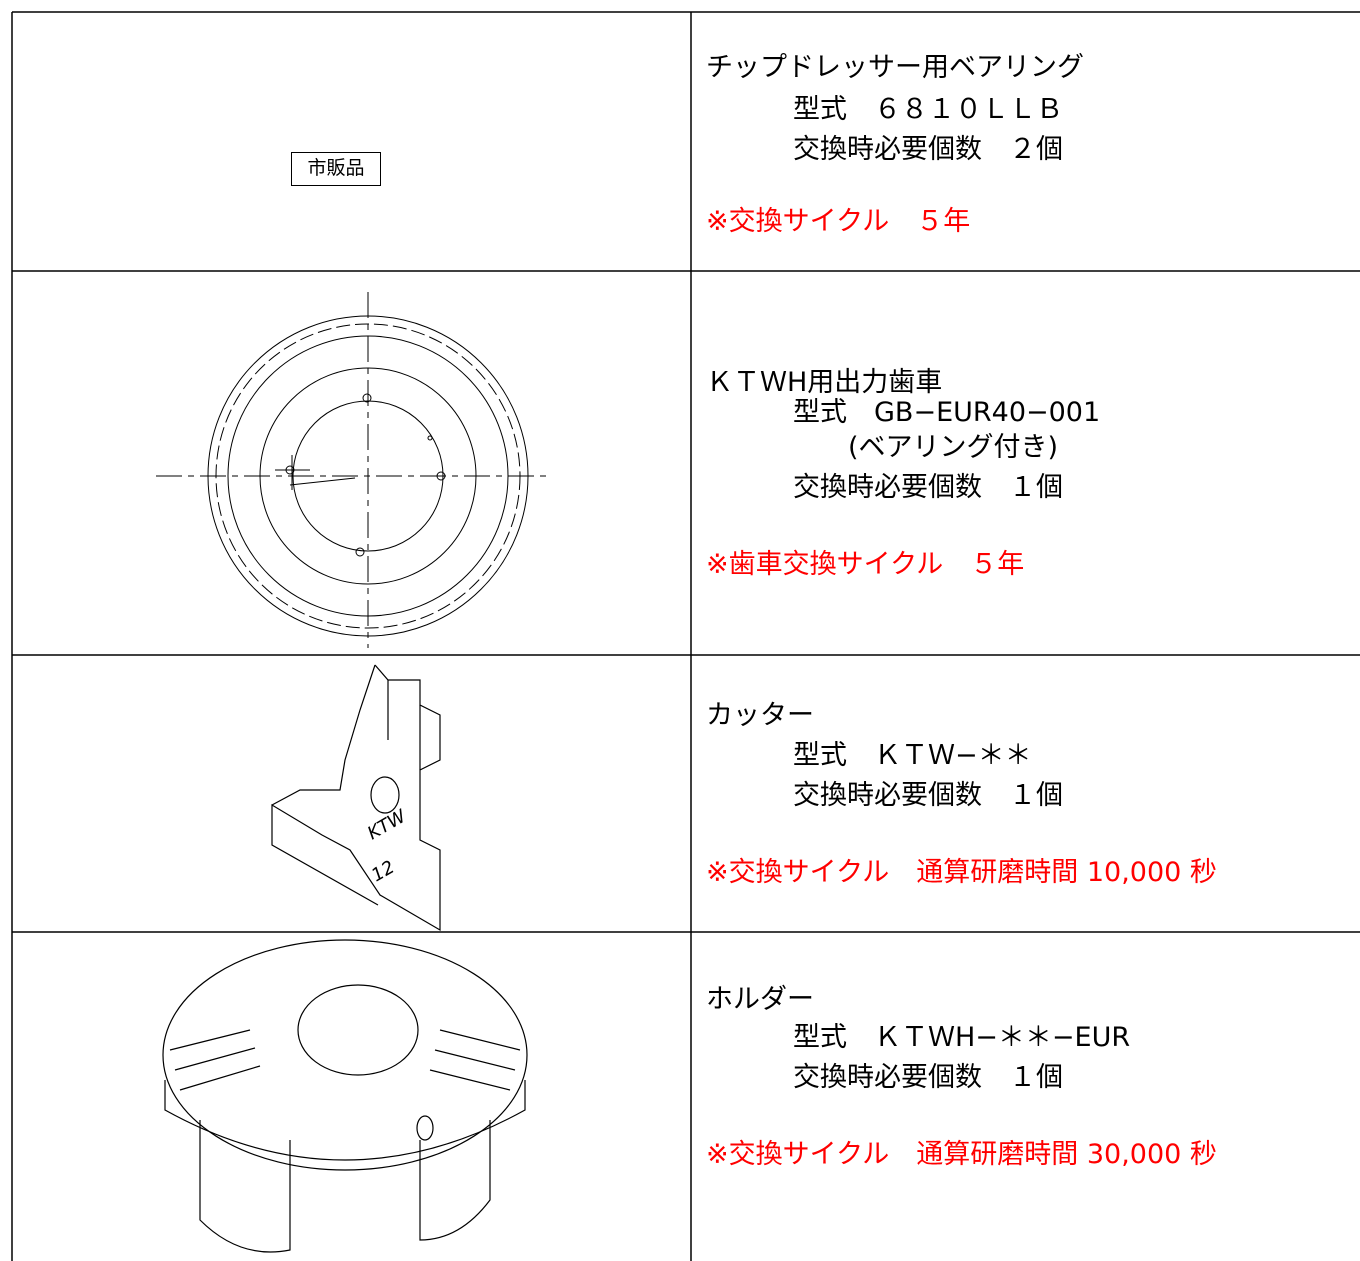 This screenshot has height=1261, width=1360. I want to click on part-name: ホルダー, so click(760, 999).